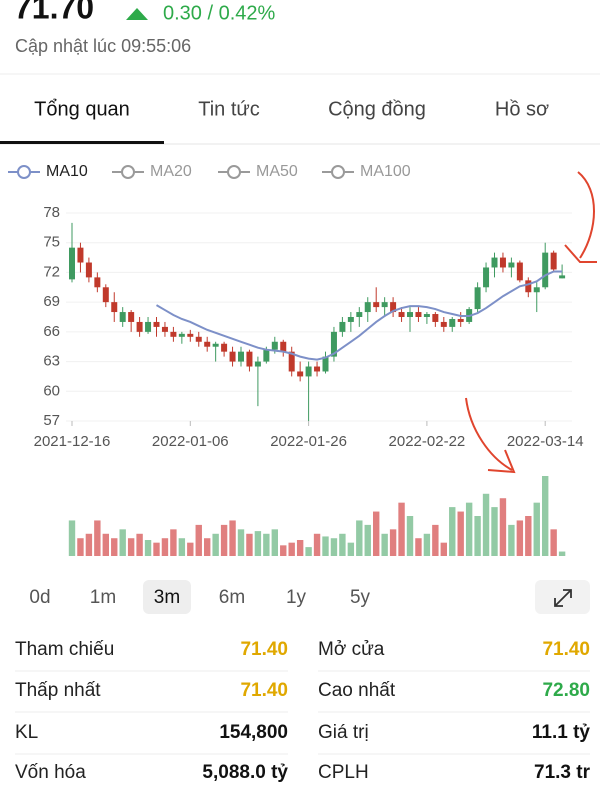 The width and height of the screenshot is (600, 800). Describe the element at coordinates (264, 690) in the screenshot. I see `stat-value: 71.40` at that location.